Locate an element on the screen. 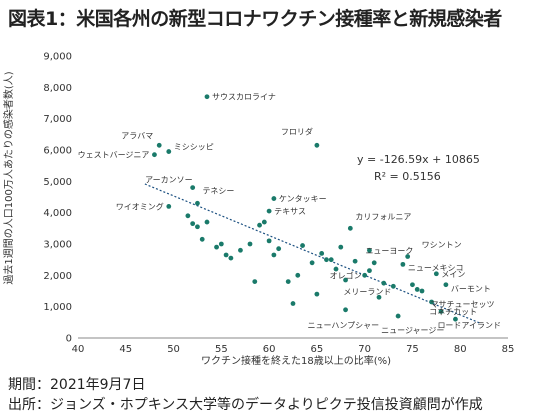 This screenshot has height=417, width=550. data-label: オレゴン is located at coordinates (346, 275).